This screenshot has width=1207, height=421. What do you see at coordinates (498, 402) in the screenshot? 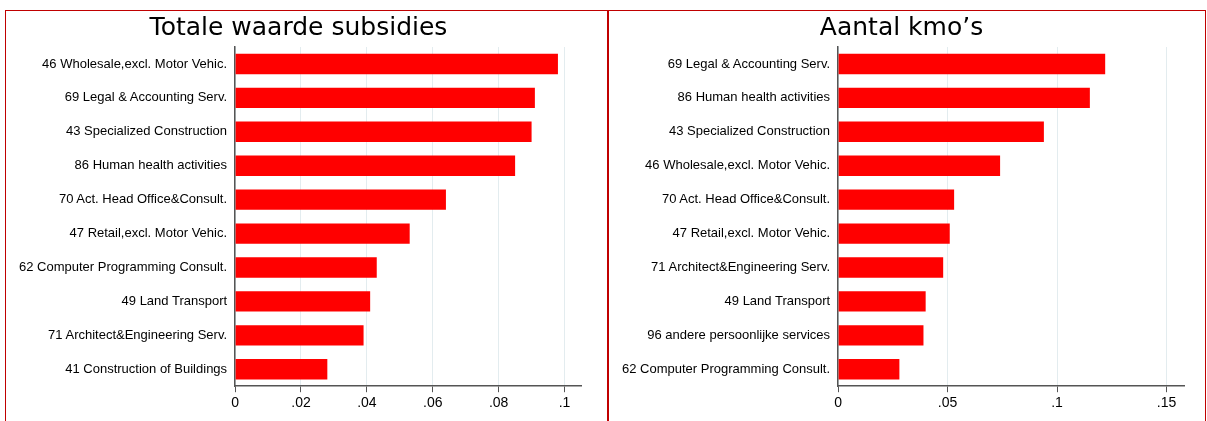
I see `x-tick-label: .08` at bounding box center [498, 402].